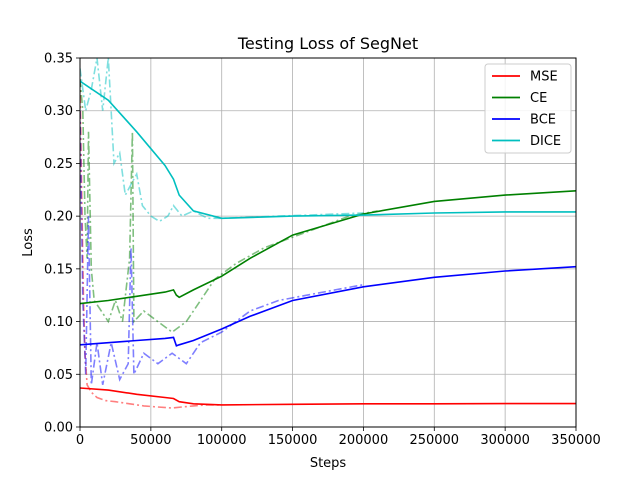  What do you see at coordinates (58, 375) in the screenshot?
I see `y-tick-label: 0.05` at bounding box center [58, 375].